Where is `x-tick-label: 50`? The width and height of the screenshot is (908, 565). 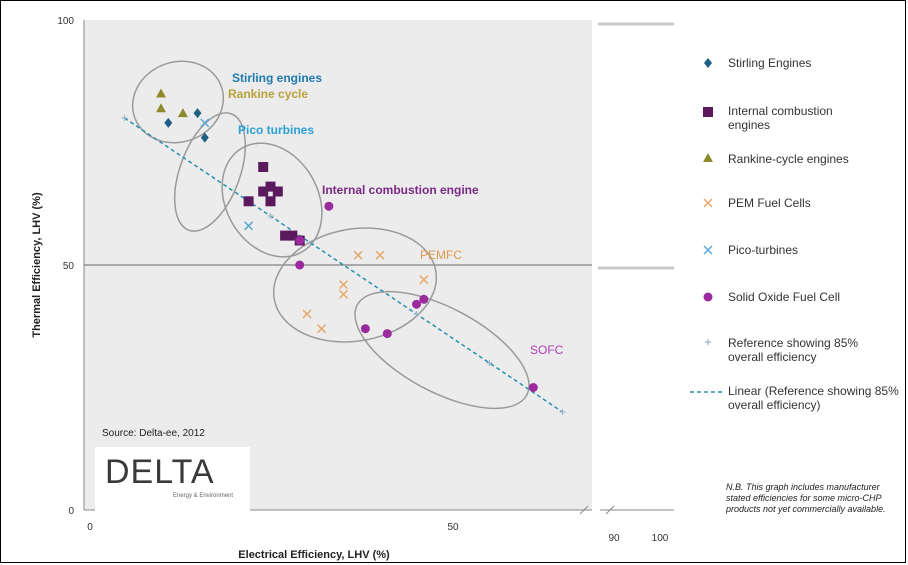 x-tick-label: 50 is located at coordinates (453, 527).